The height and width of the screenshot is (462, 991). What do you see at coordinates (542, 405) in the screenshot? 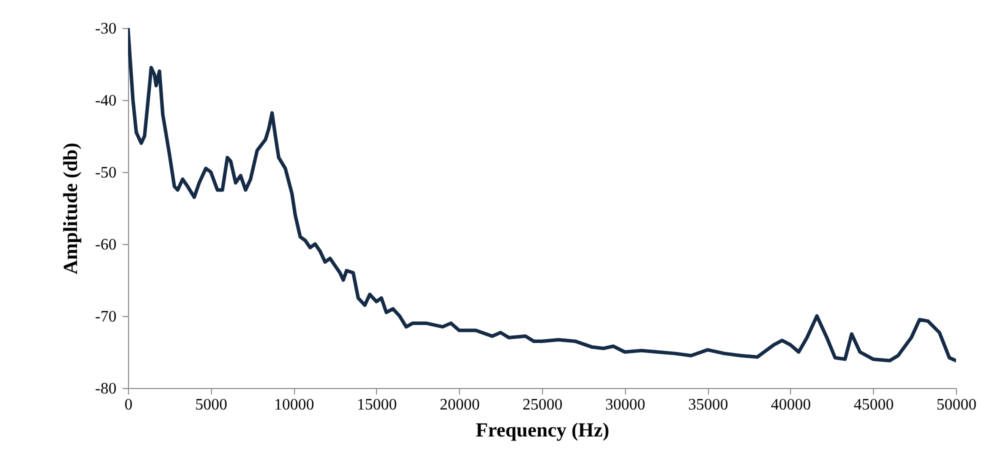
I see `x-tick-label: 25000` at bounding box center [542, 405].